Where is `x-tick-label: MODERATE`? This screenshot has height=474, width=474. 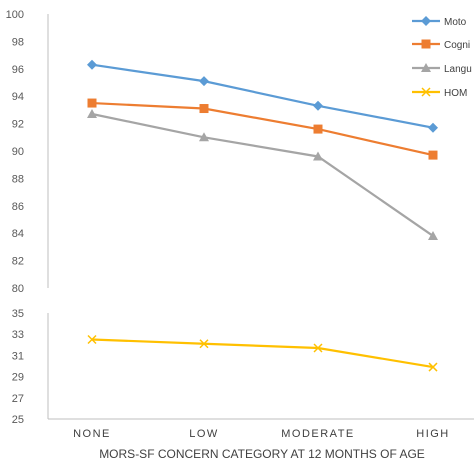
x-tick-label: MODERATE is located at coordinates (318, 434).